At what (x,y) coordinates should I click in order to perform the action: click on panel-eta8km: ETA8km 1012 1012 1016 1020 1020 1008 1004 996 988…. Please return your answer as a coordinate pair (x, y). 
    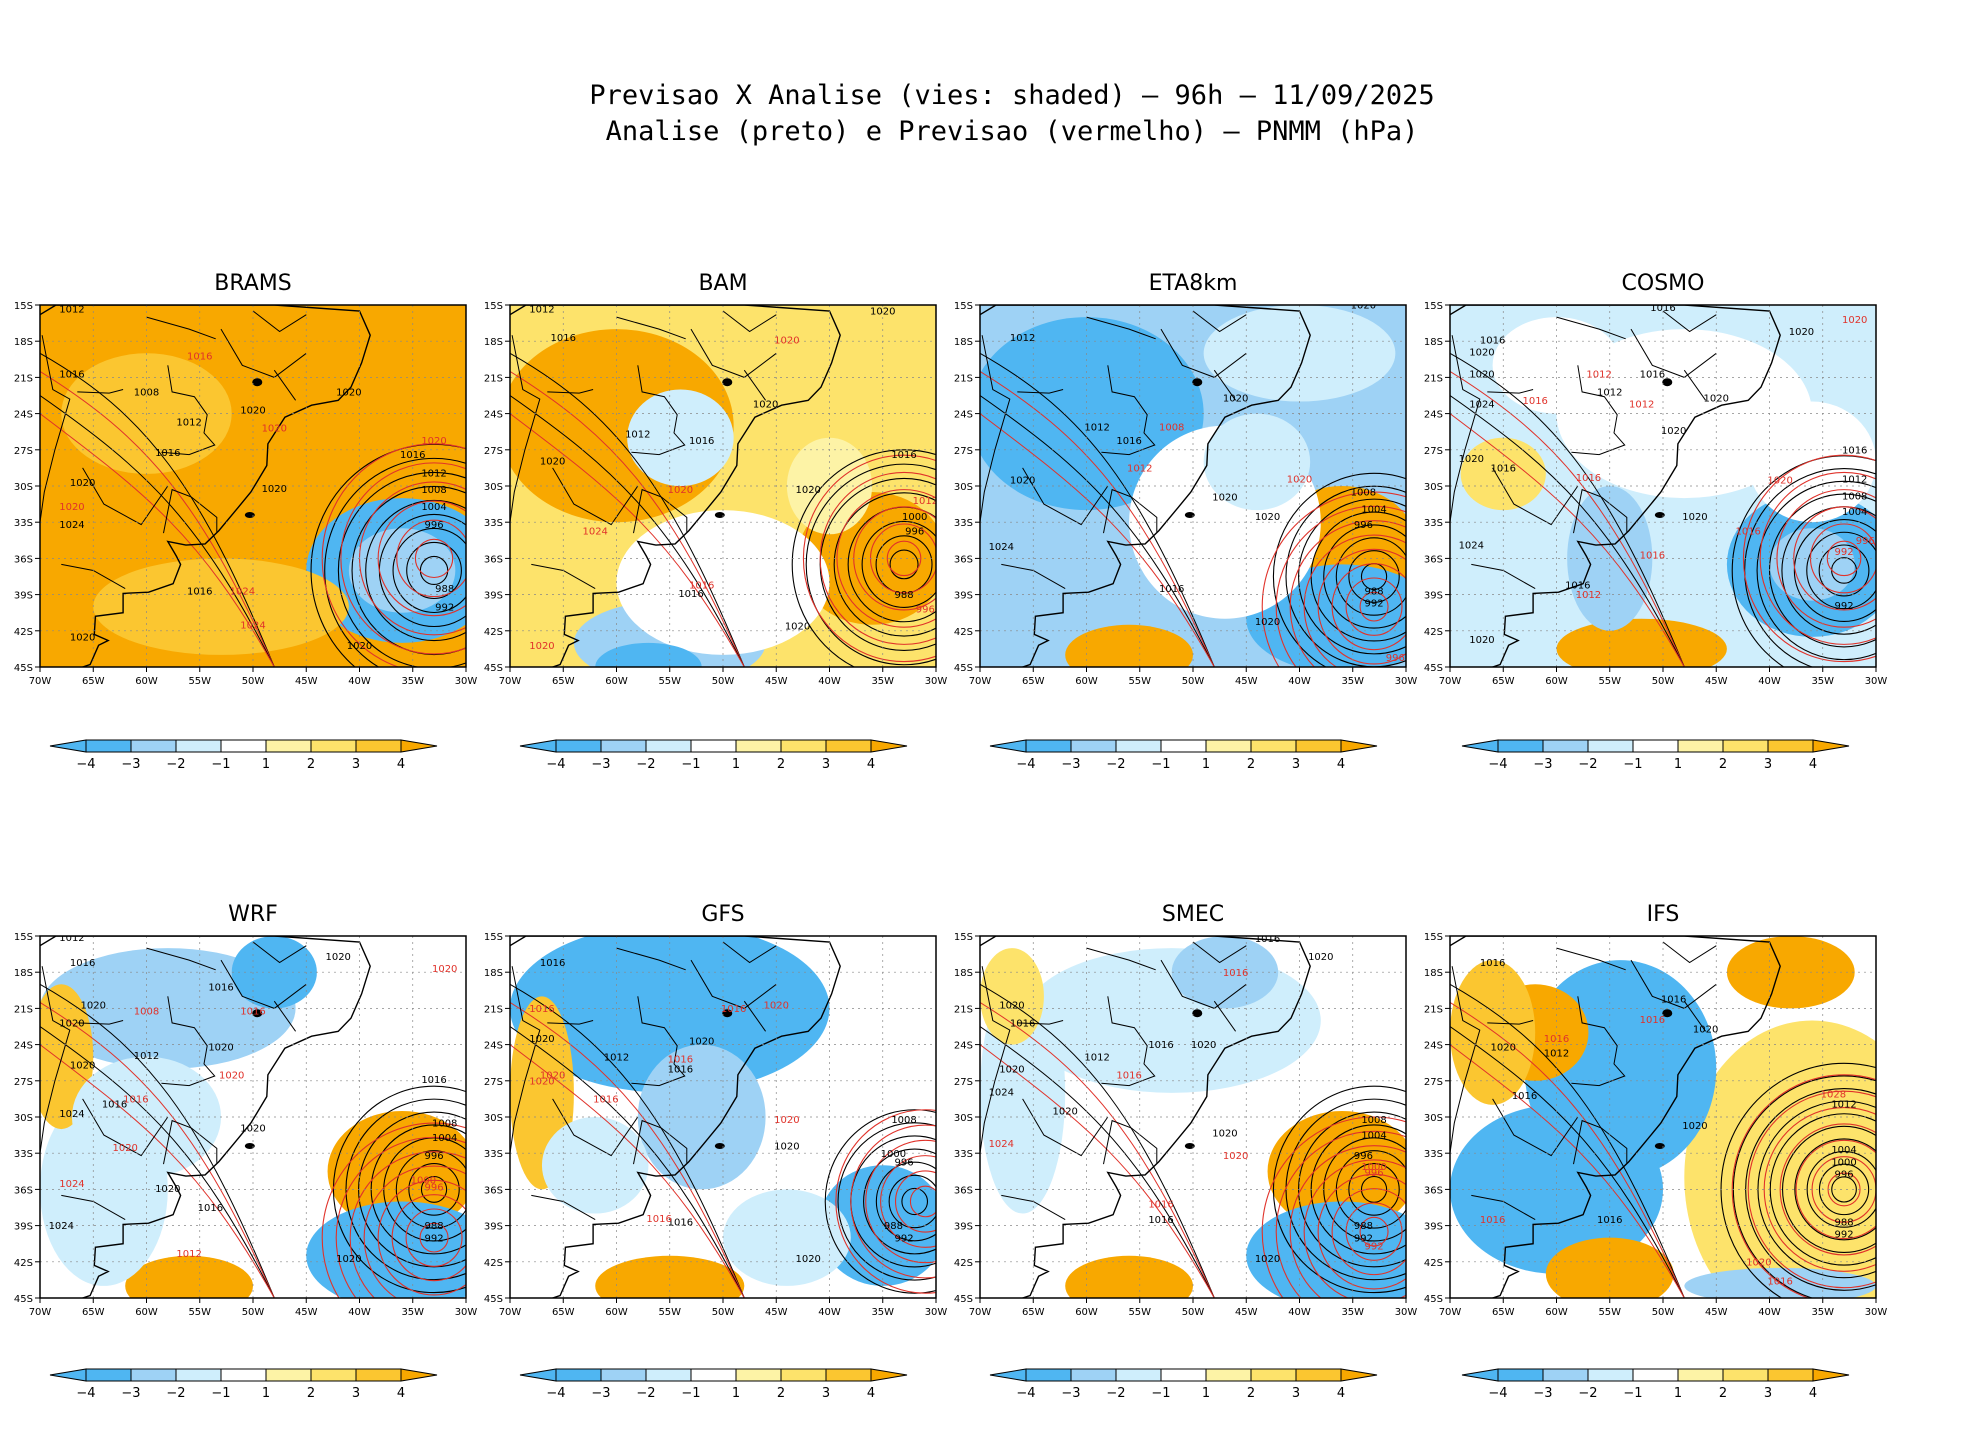
    Looking at the image, I should click on (1185, 479).